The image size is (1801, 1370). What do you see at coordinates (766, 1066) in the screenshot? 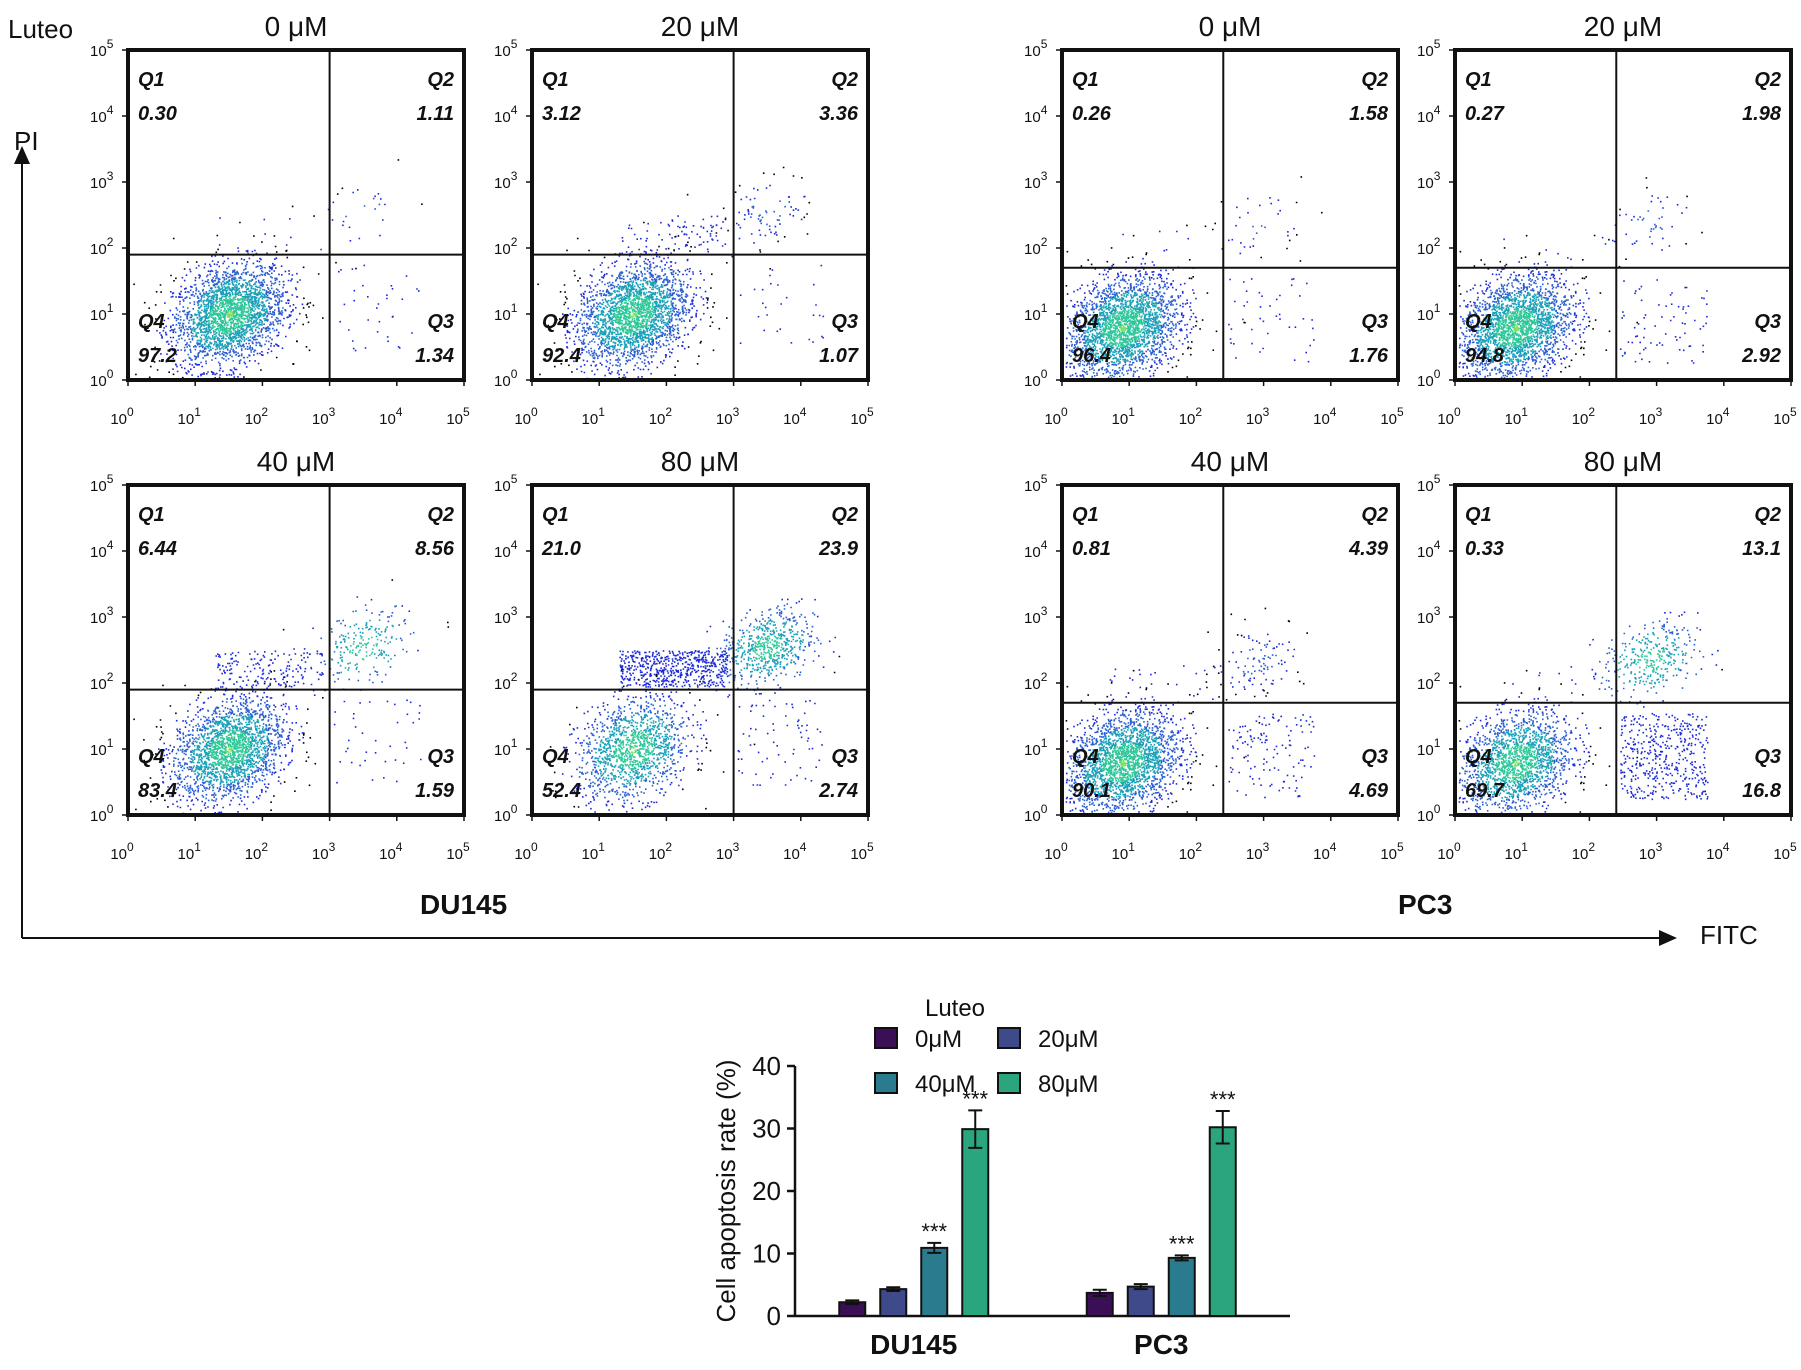
I see `bar-y-tick-label: 40` at bounding box center [766, 1066].